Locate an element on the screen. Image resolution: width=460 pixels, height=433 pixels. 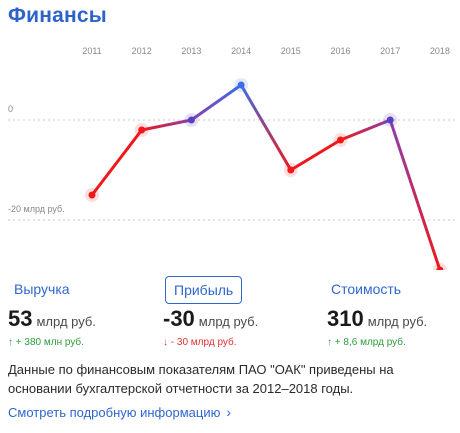
value-value-unit: млрд руб. is located at coordinates (397, 321).